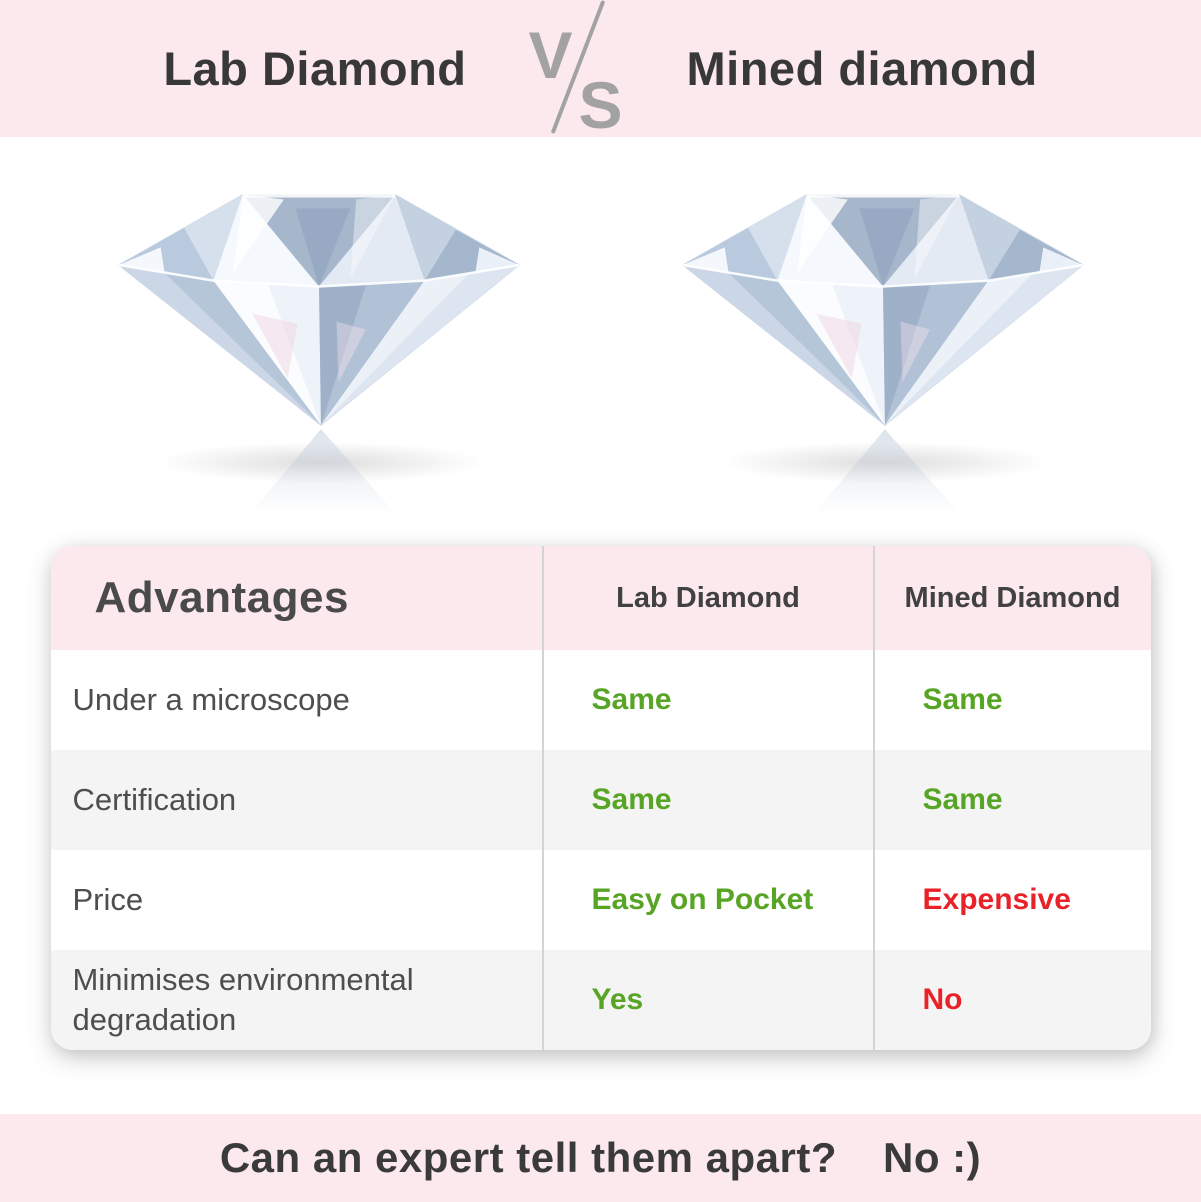 This screenshot has width=1201, height=1202. What do you see at coordinates (1011, 1000) in the screenshot?
I see `mined-value-environmental-degradation: No` at bounding box center [1011, 1000].